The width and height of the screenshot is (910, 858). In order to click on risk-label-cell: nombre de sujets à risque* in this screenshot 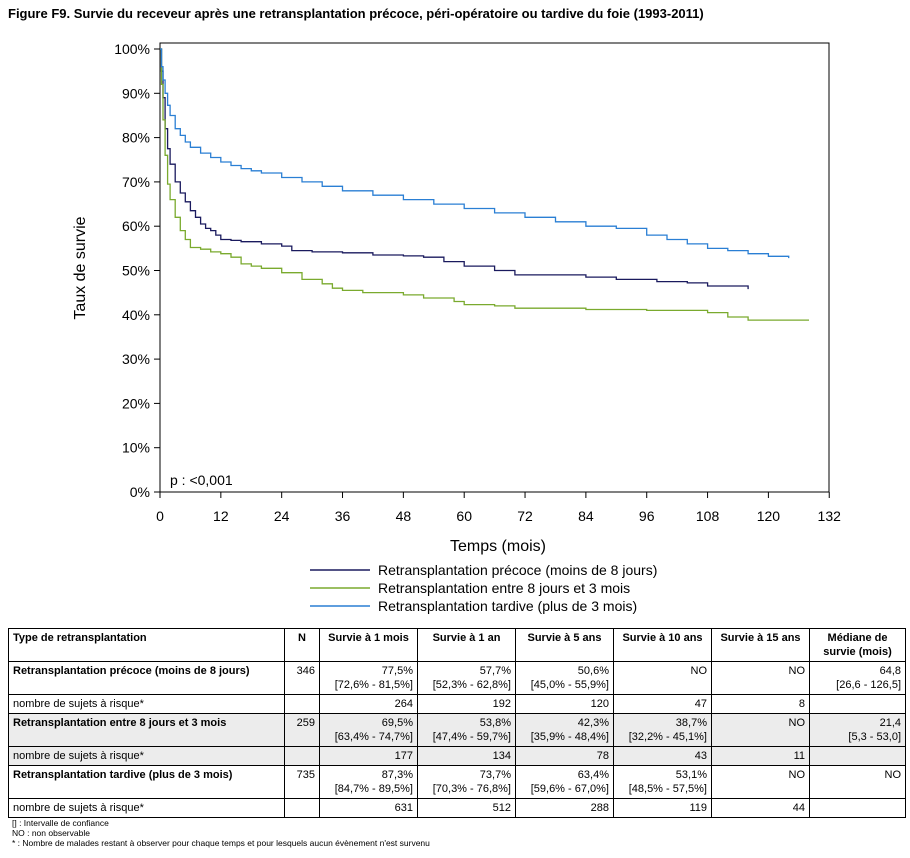, I will do `click(146, 704)`.